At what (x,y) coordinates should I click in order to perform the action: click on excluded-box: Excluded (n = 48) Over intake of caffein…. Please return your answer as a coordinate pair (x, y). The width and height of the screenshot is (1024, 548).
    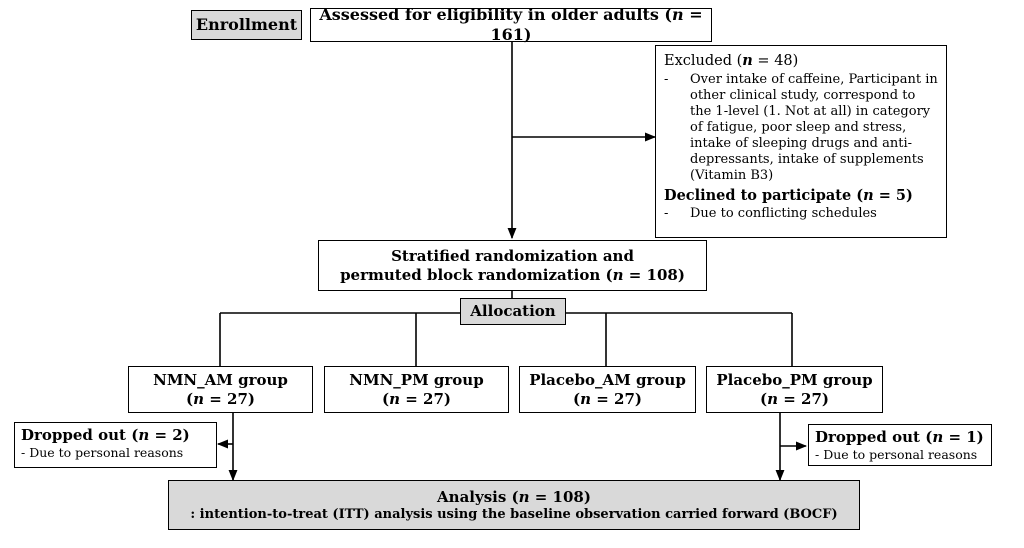
    Looking at the image, I should click on (801, 141).